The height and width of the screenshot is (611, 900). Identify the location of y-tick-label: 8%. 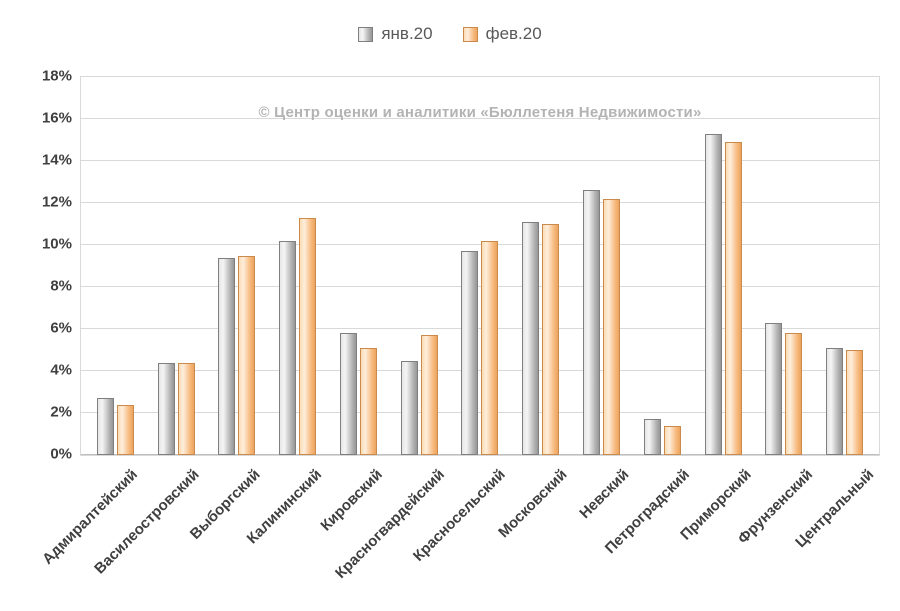
(61, 286).